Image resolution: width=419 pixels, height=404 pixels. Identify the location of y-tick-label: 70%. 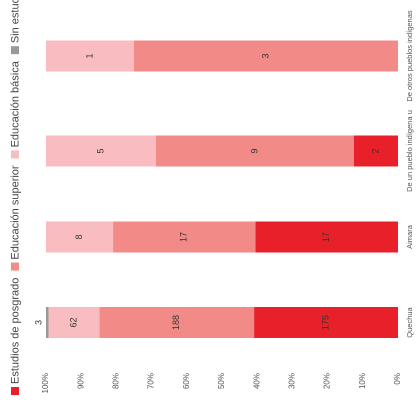
(151, 381).